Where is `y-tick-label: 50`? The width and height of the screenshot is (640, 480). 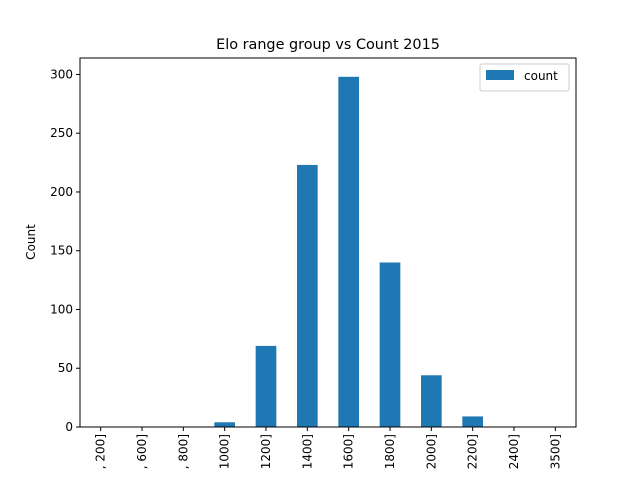
y-tick-label: 50 is located at coordinates (65, 368).